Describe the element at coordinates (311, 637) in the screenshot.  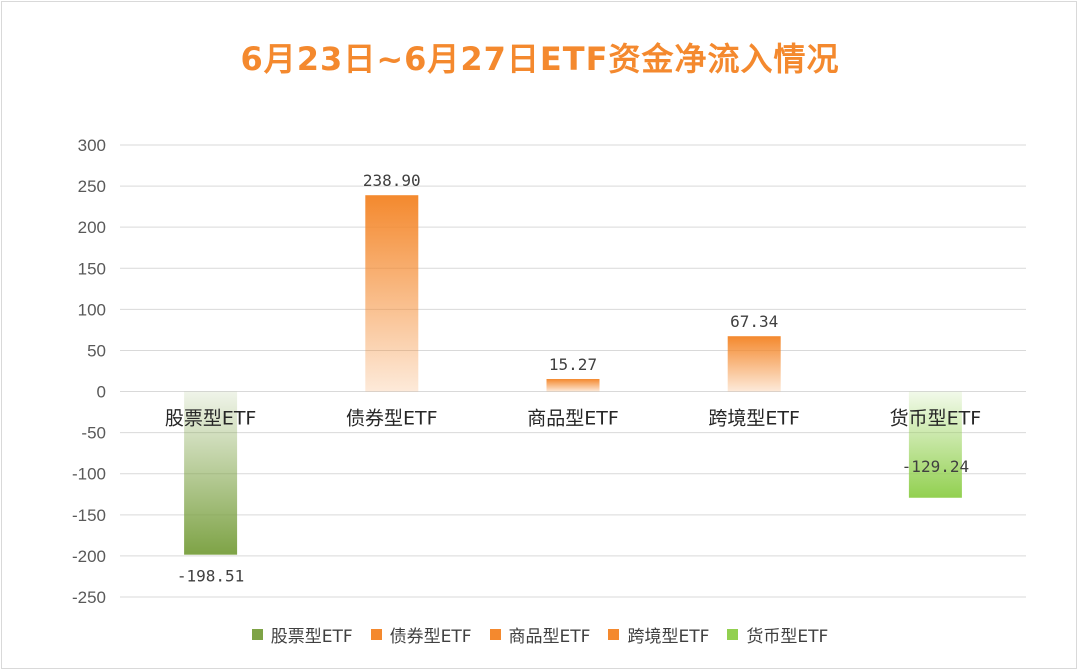
I see `legend-label: 股票型ETF` at that location.